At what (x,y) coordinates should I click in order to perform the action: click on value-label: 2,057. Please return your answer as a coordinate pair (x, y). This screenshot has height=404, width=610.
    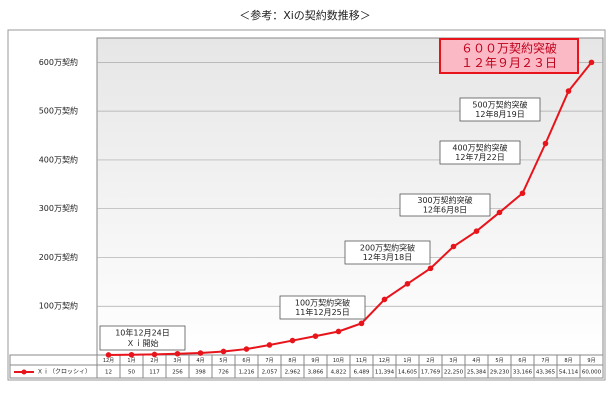
    Looking at the image, I should click on (270, 373).